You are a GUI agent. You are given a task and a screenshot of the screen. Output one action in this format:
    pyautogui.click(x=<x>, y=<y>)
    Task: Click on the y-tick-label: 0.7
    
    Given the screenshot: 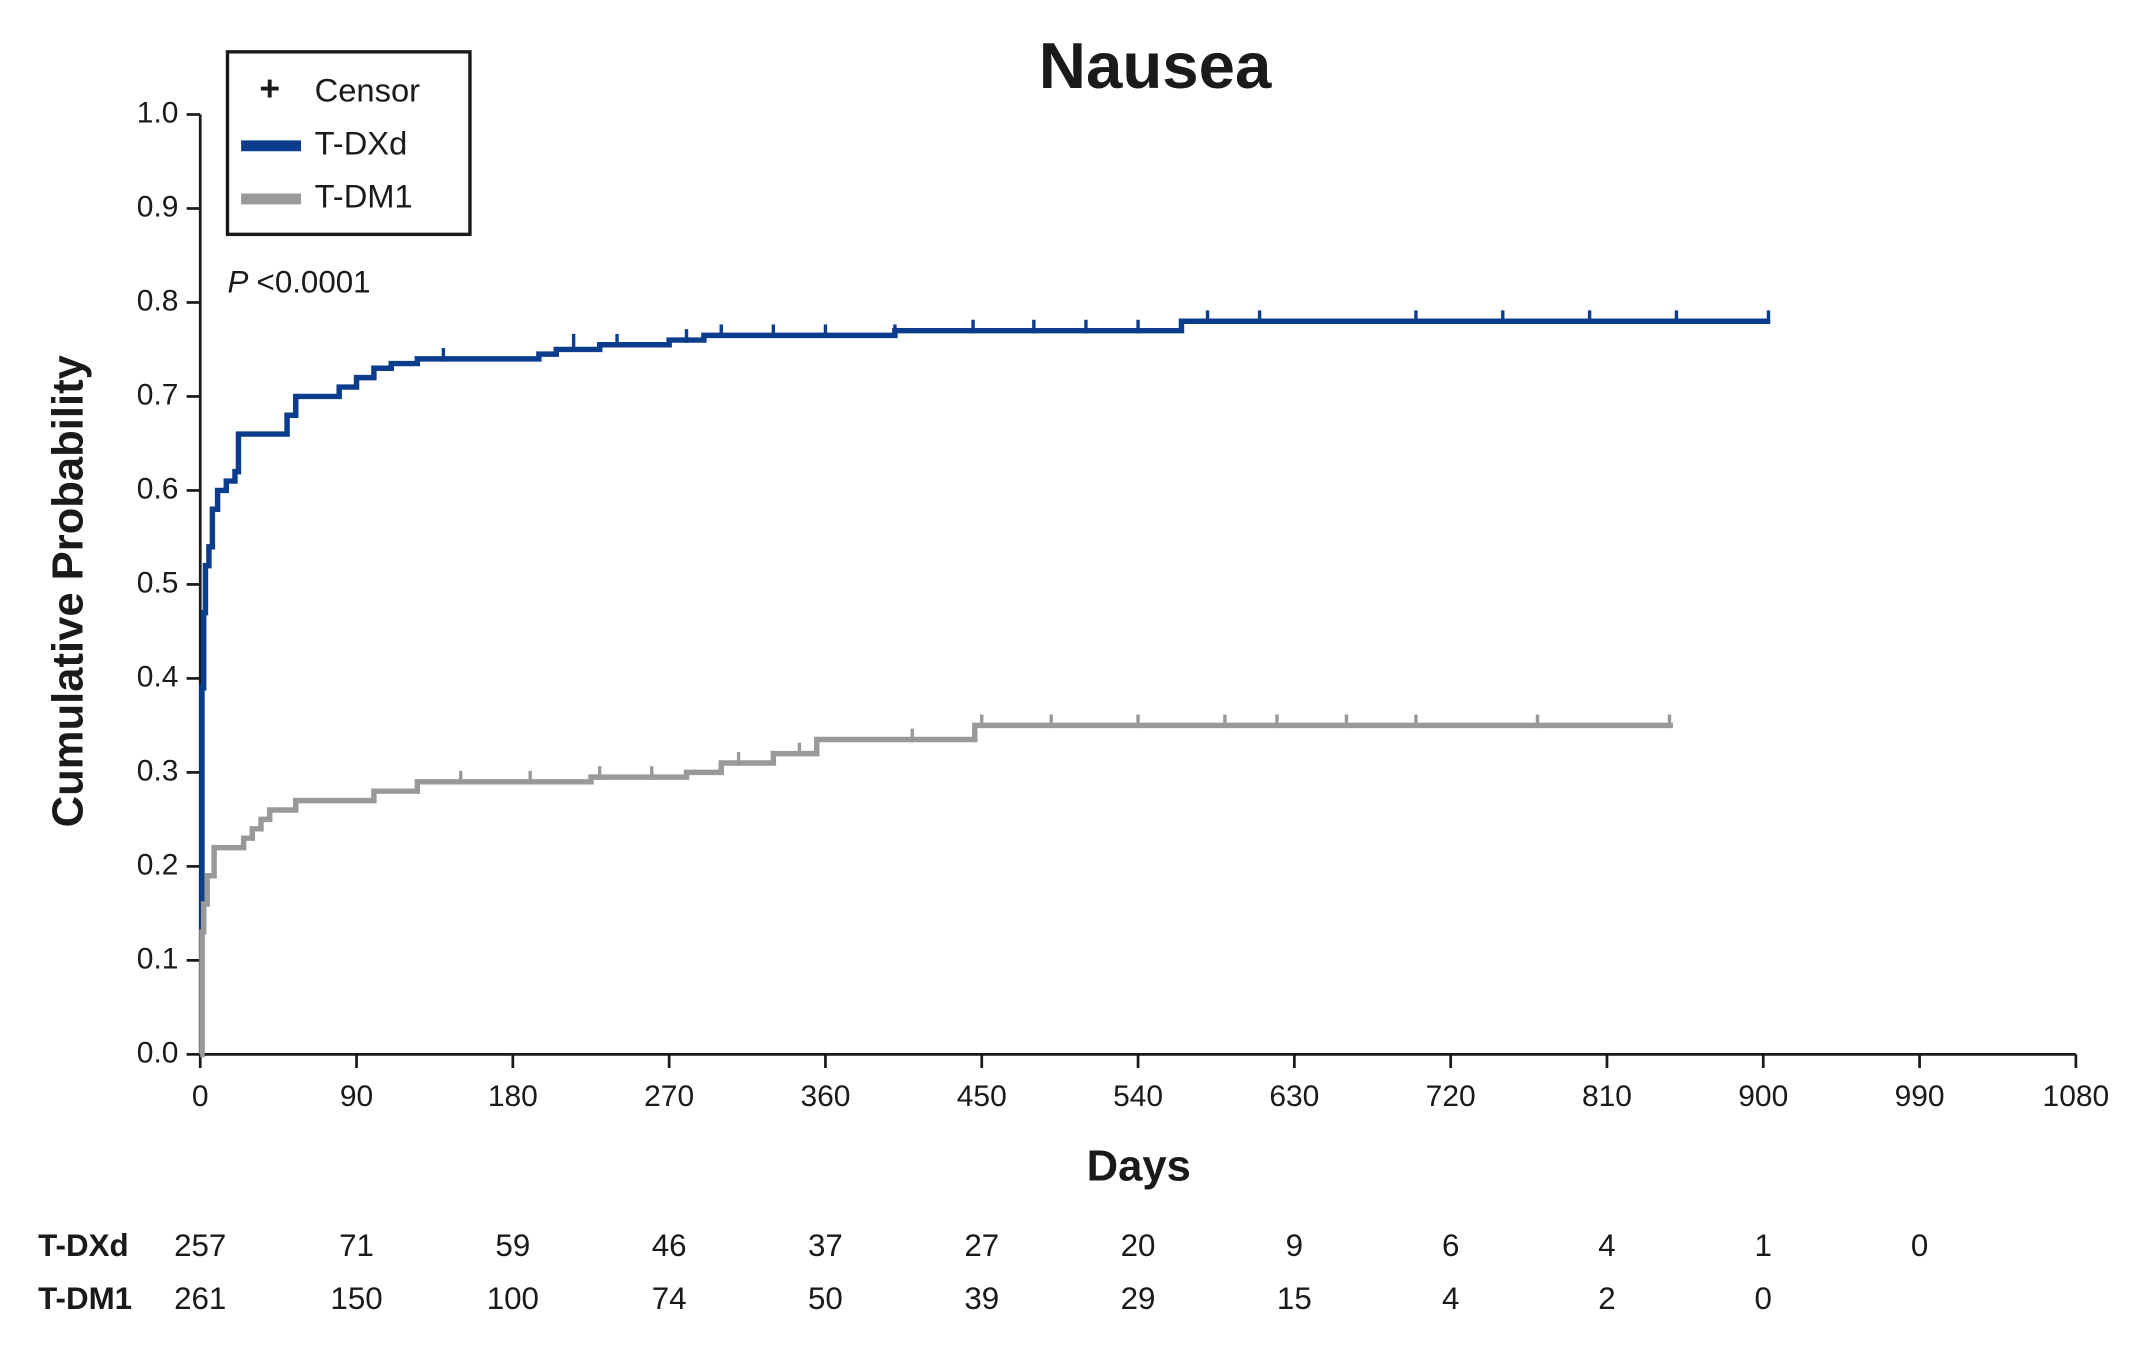 What is the action you would take?
    pyautogui.click(x=158, y=394)
    